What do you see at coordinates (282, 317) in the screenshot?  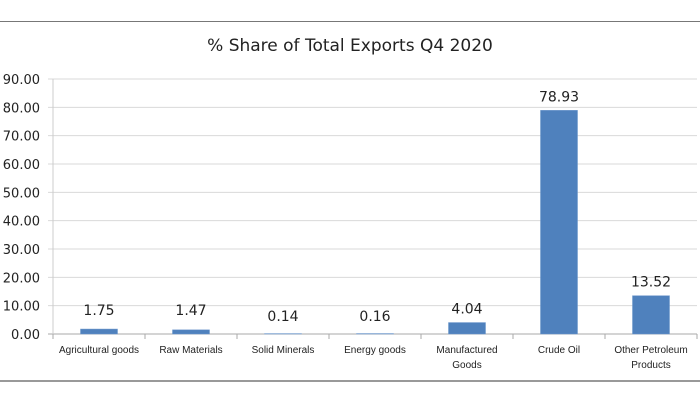 I see `data-label: 0.14` at bounding box center [282, 317].